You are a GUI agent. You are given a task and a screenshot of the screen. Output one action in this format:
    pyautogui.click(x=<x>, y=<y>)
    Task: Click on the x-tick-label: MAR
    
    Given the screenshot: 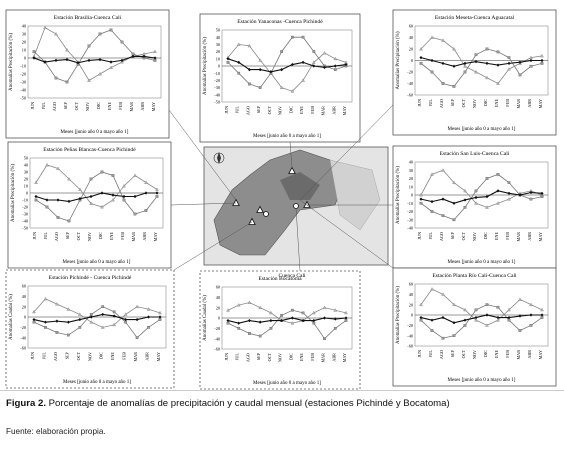 What is the action you would take?
    pyautogui.click(x=135, y=357)
    